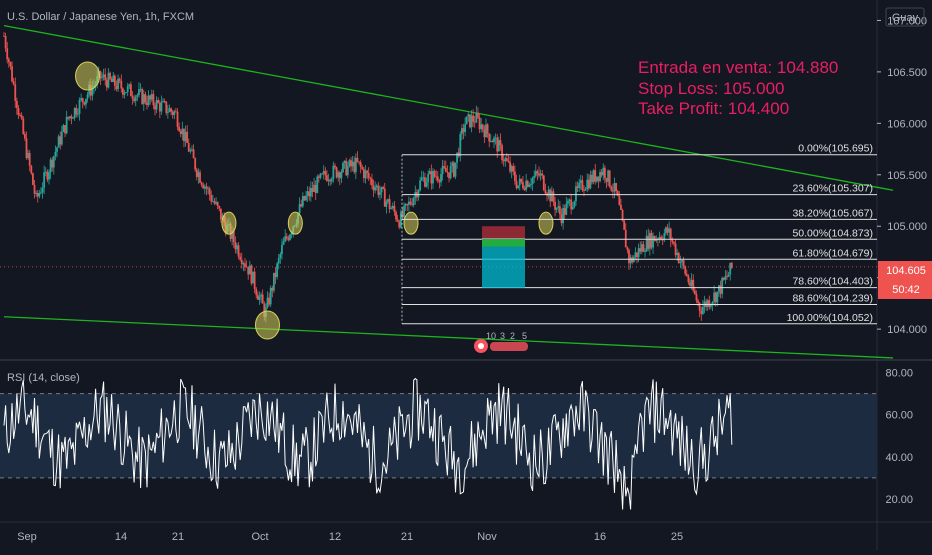 The width and height of the screenshot is (932, 555). What do you see at coordinates (100, 17) in the screenshot?
I see `symbol-title: U.S. Dollar / Japanese Yen, 1h, FXCM` at bounding box center [100, 17].